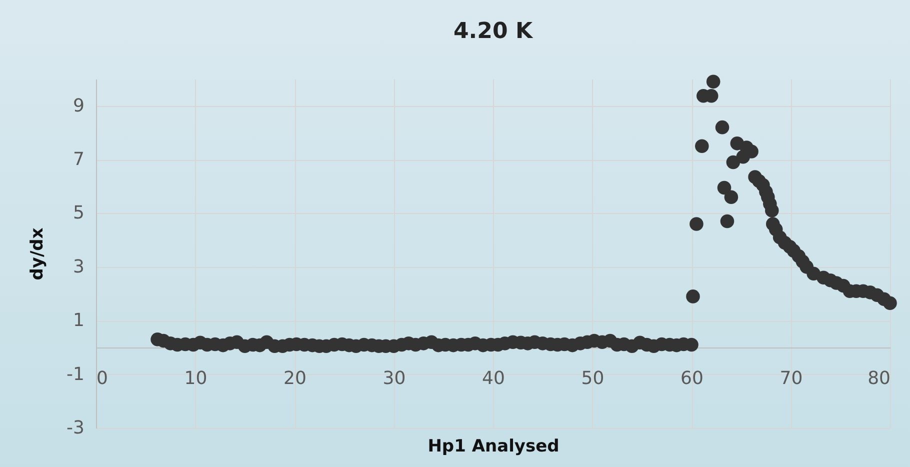  Describe the element at coordinates (494, 446) in the screenshot. I see `x-axis-title: Hp1 Analysed` at that location.